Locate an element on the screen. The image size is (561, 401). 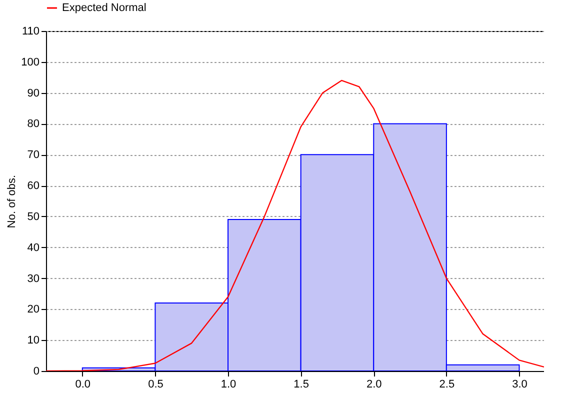
y-tick-label: 100 is located at coordinates (30, 62).